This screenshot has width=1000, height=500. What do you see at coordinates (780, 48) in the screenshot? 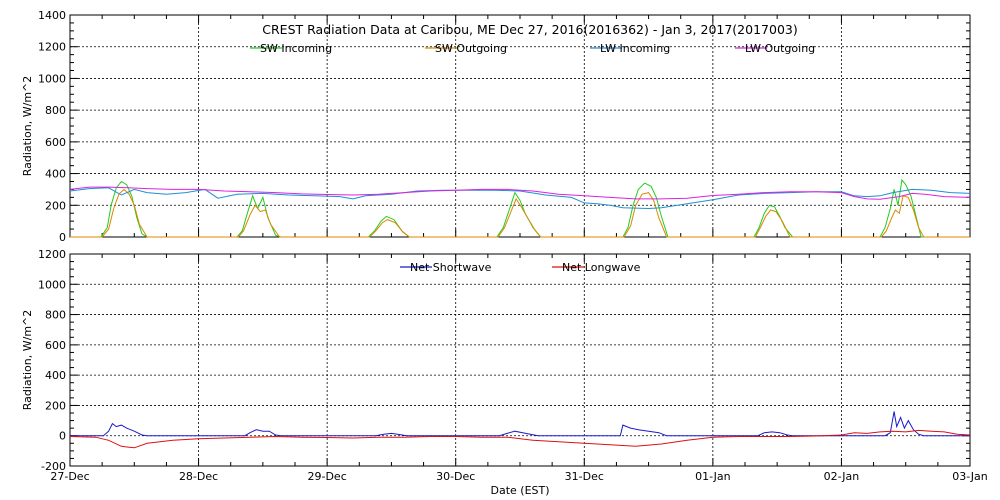
I see `legend-label: LW Outgoing` at bounding box center [780, 48].